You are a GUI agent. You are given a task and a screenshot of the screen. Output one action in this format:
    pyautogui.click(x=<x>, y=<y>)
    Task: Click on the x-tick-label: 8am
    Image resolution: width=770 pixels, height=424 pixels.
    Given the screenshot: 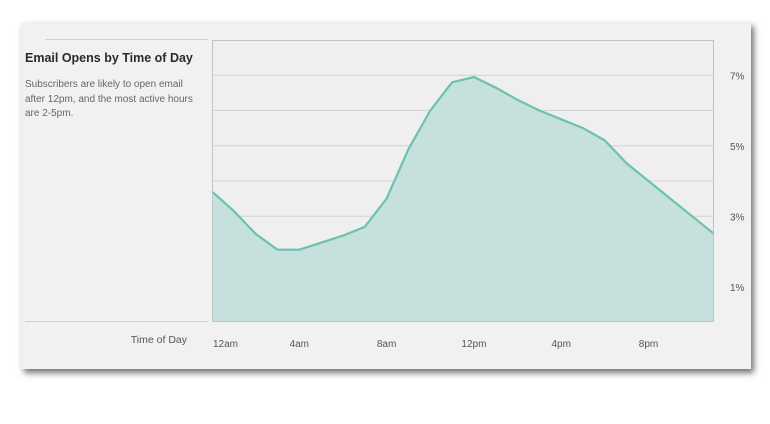 What is the action you would take?
    pyautogui.click(x=386, y=344)
    